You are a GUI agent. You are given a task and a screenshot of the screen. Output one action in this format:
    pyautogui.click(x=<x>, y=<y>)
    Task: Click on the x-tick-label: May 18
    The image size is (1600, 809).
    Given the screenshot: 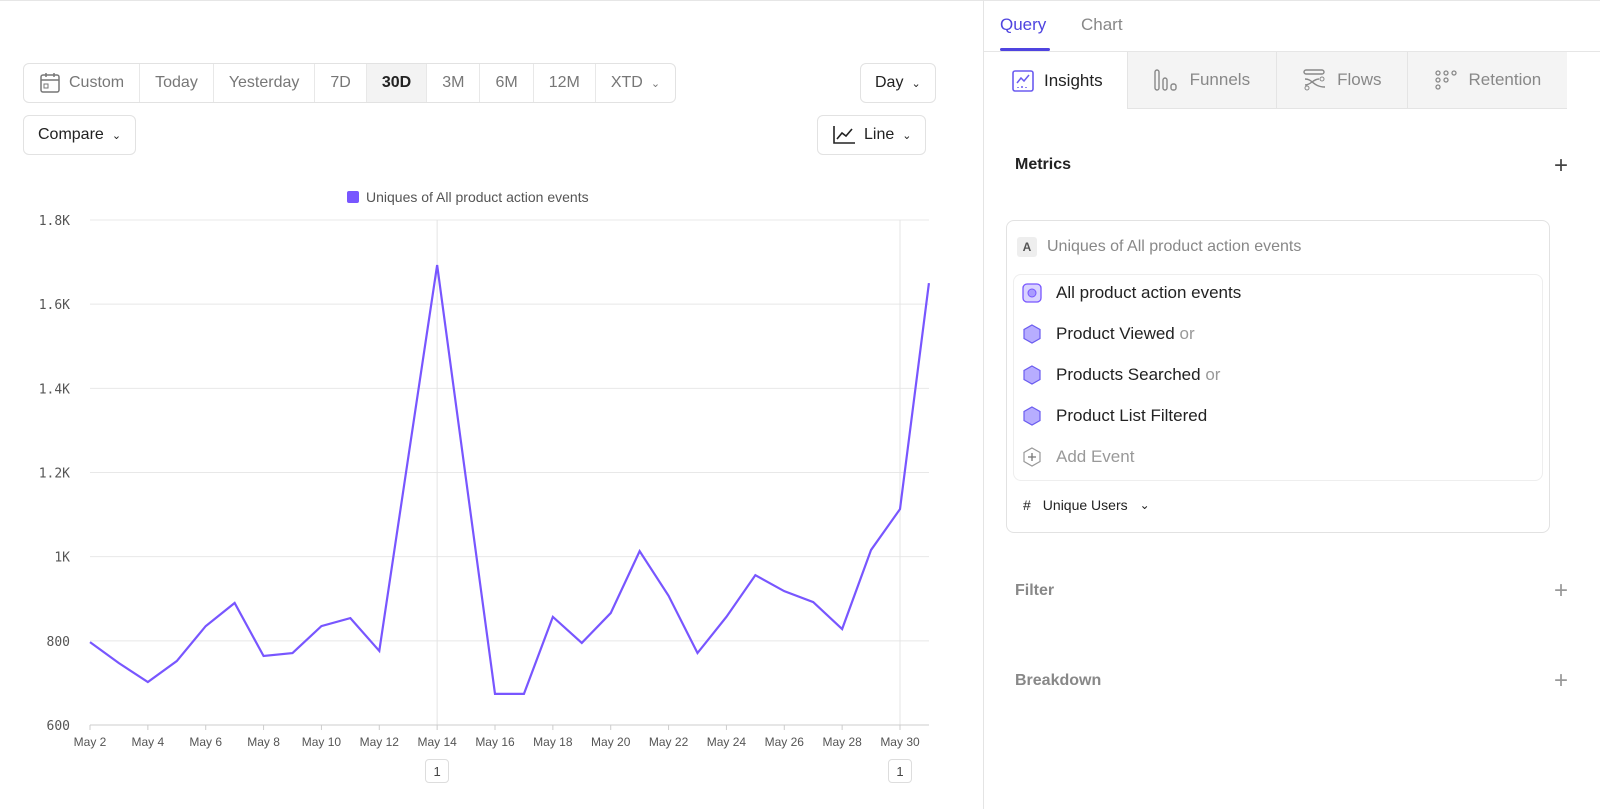 What is the action you would take?
    pyautogui.click(x=553, y=742)
    